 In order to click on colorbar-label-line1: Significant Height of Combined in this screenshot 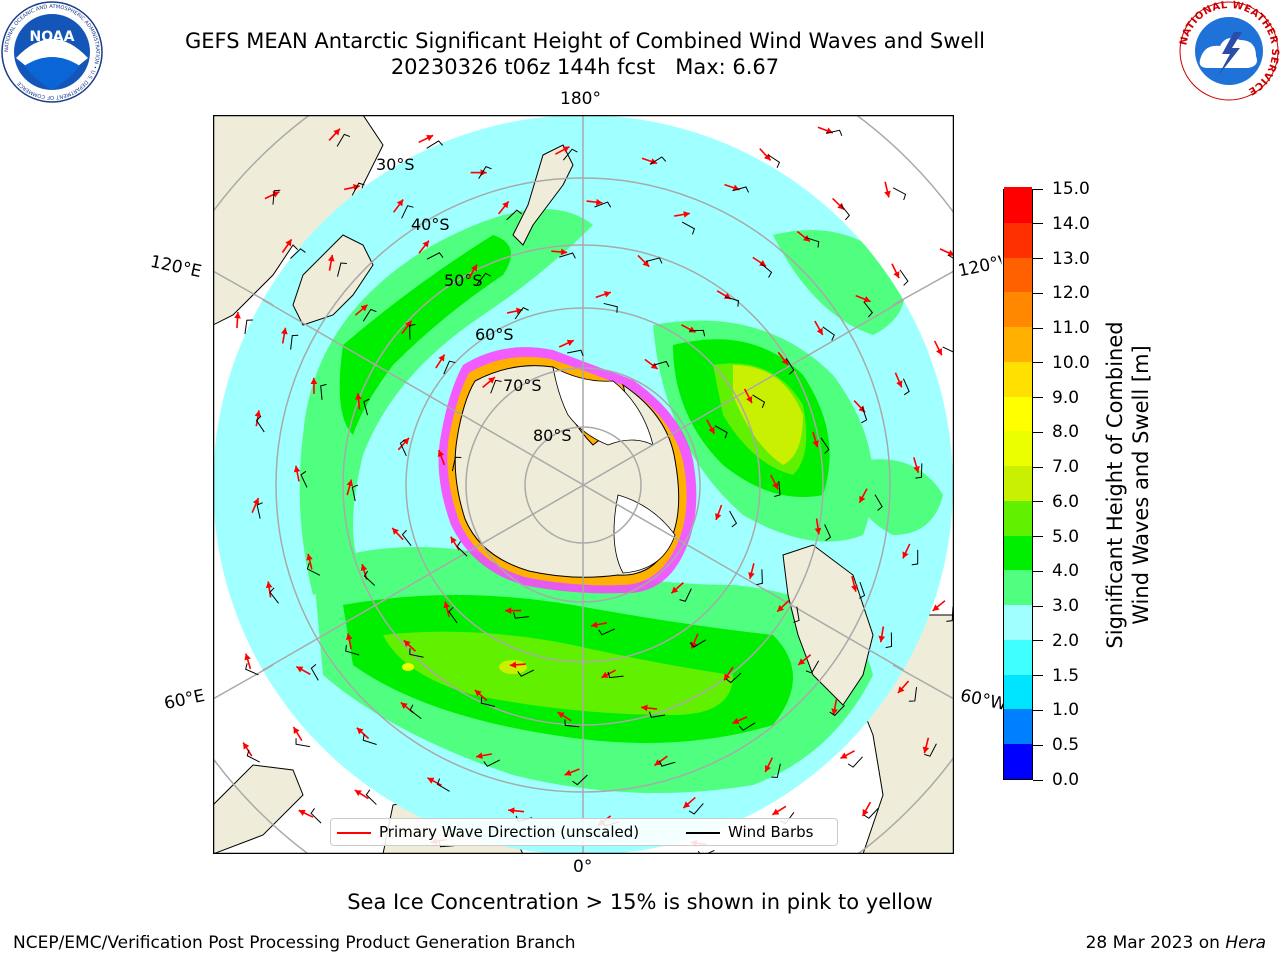, I will do `click(1115, 485)`.